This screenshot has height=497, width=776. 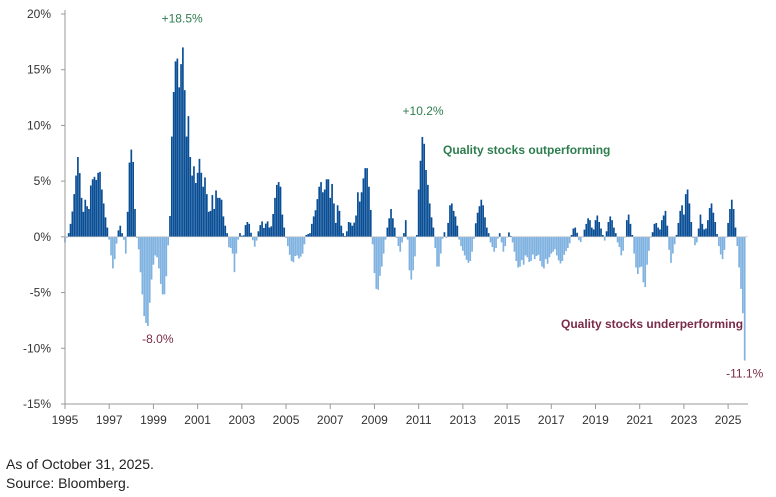 I want to click on x-tick-label: 2023, so click(x=684, y=420).